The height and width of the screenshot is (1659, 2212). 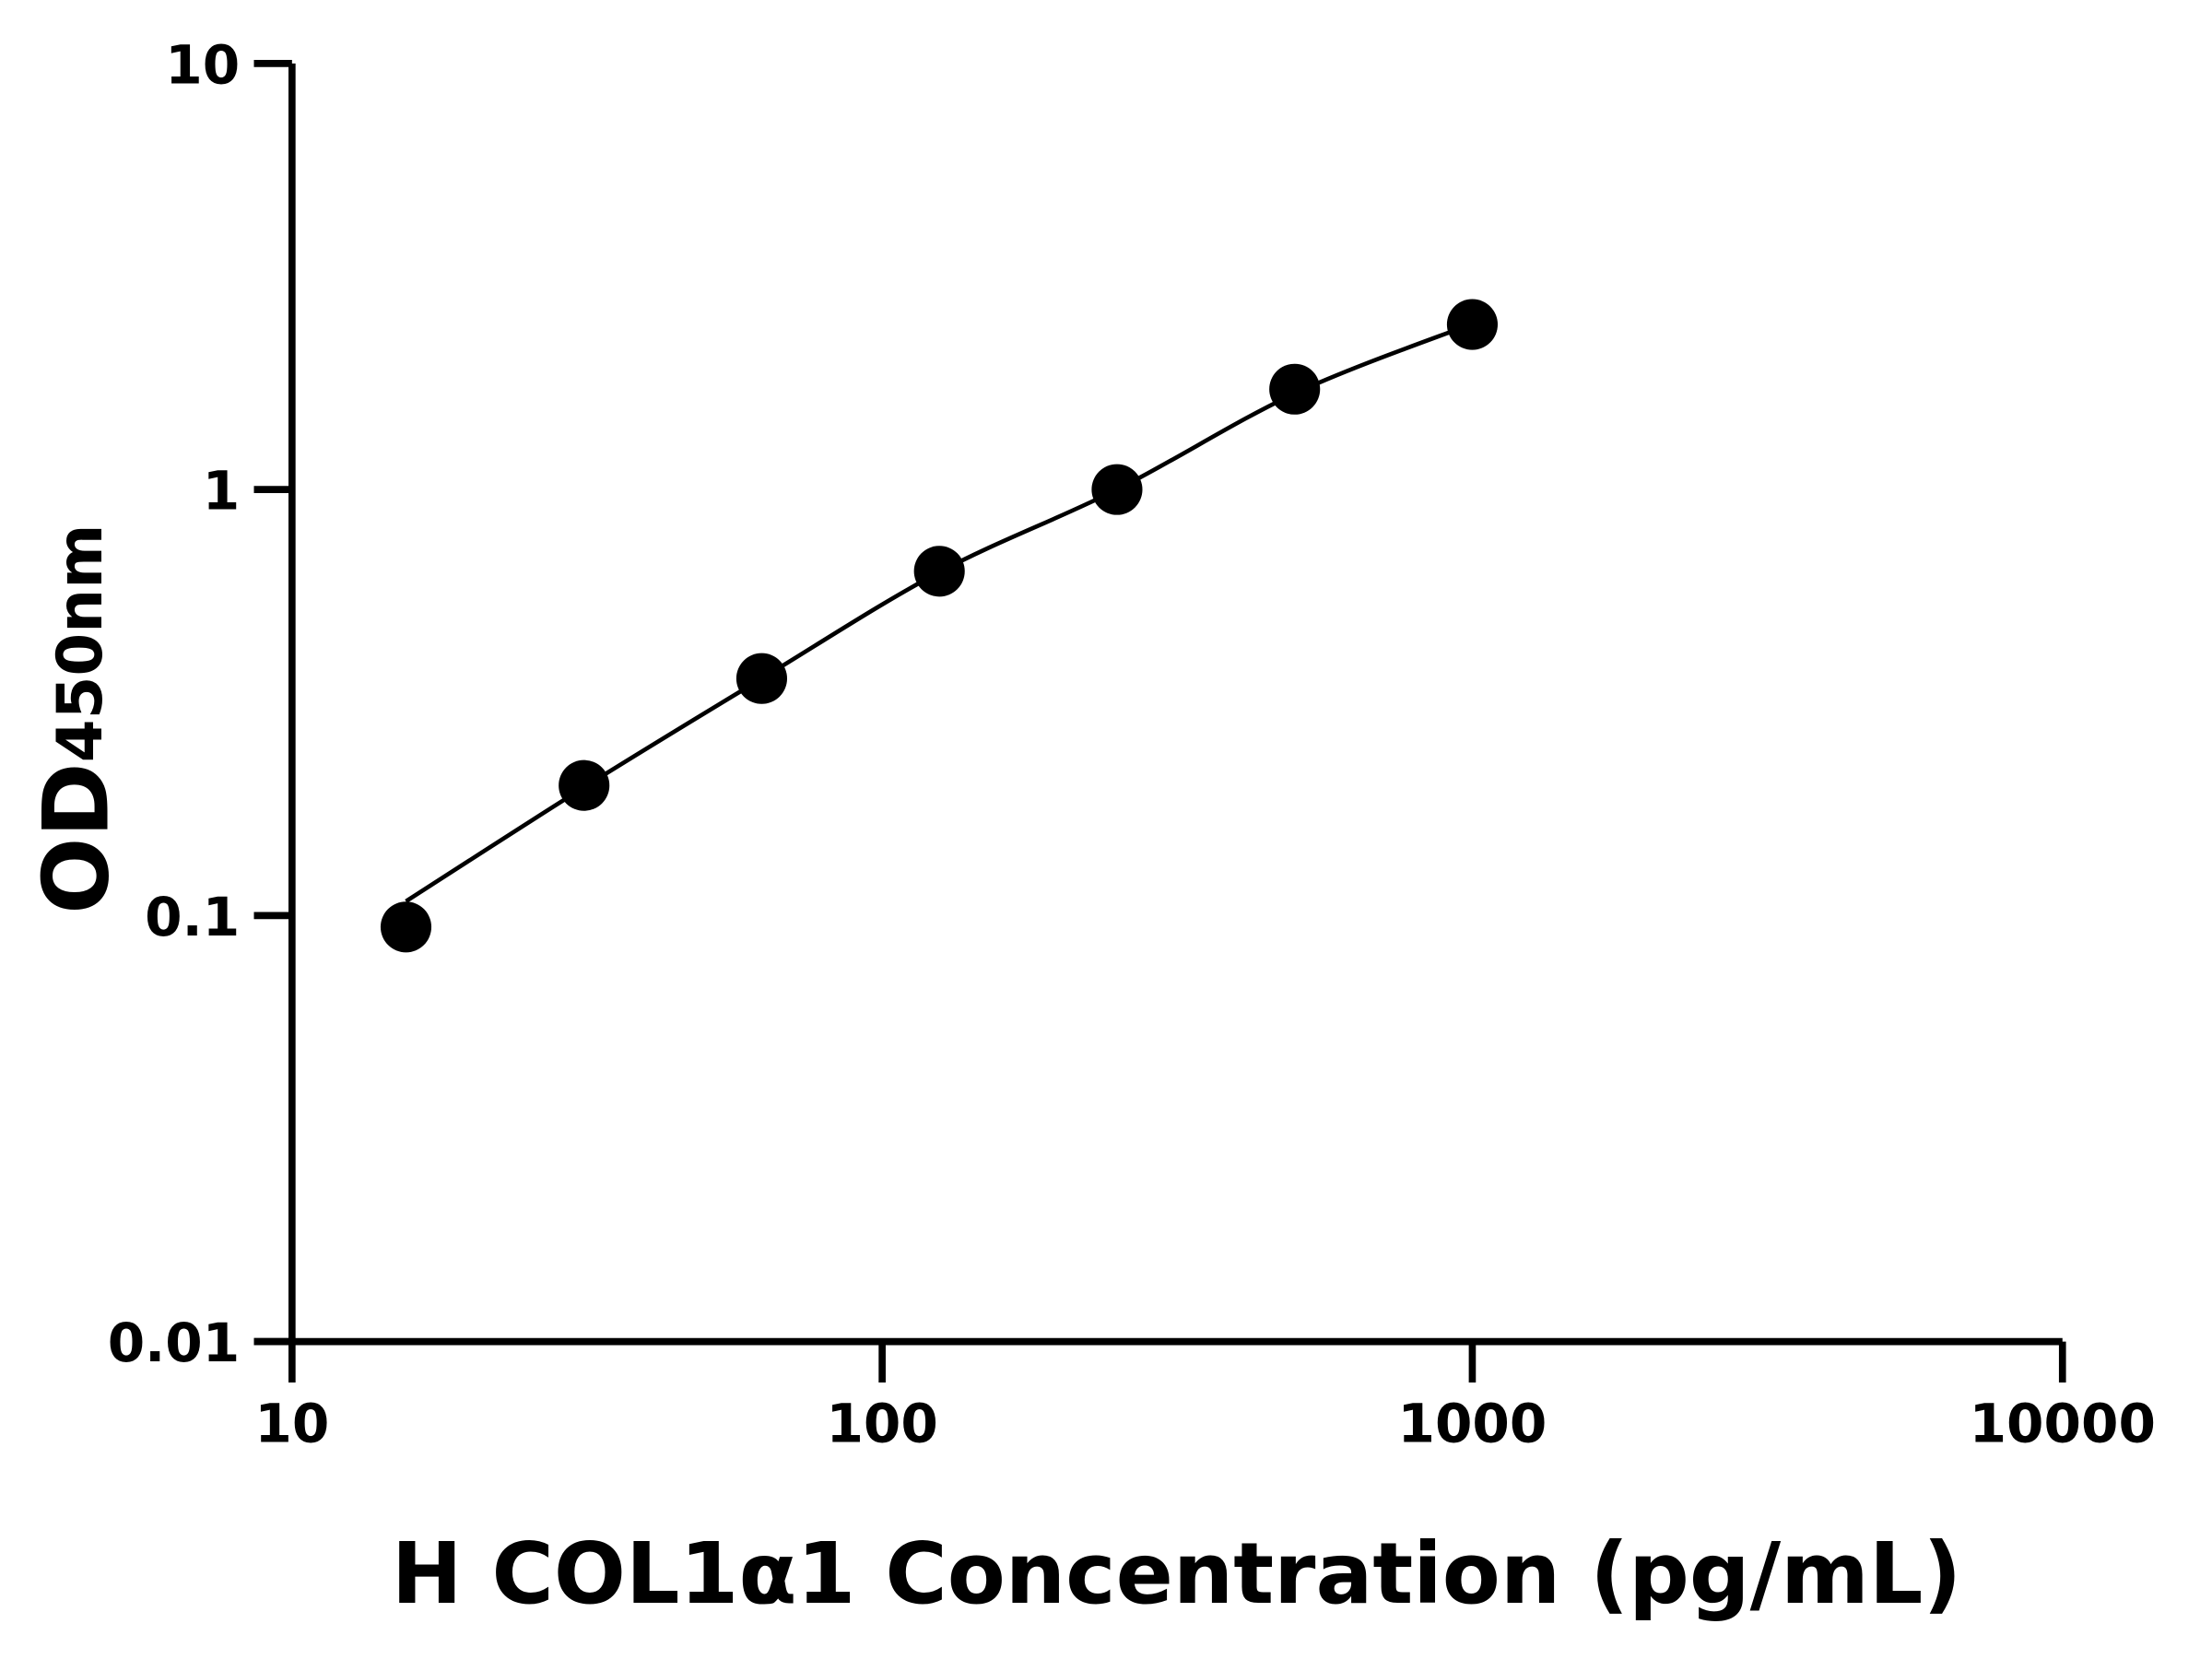 I want to click on y-axis-label: OD450nm, so click(x=76, y=719).